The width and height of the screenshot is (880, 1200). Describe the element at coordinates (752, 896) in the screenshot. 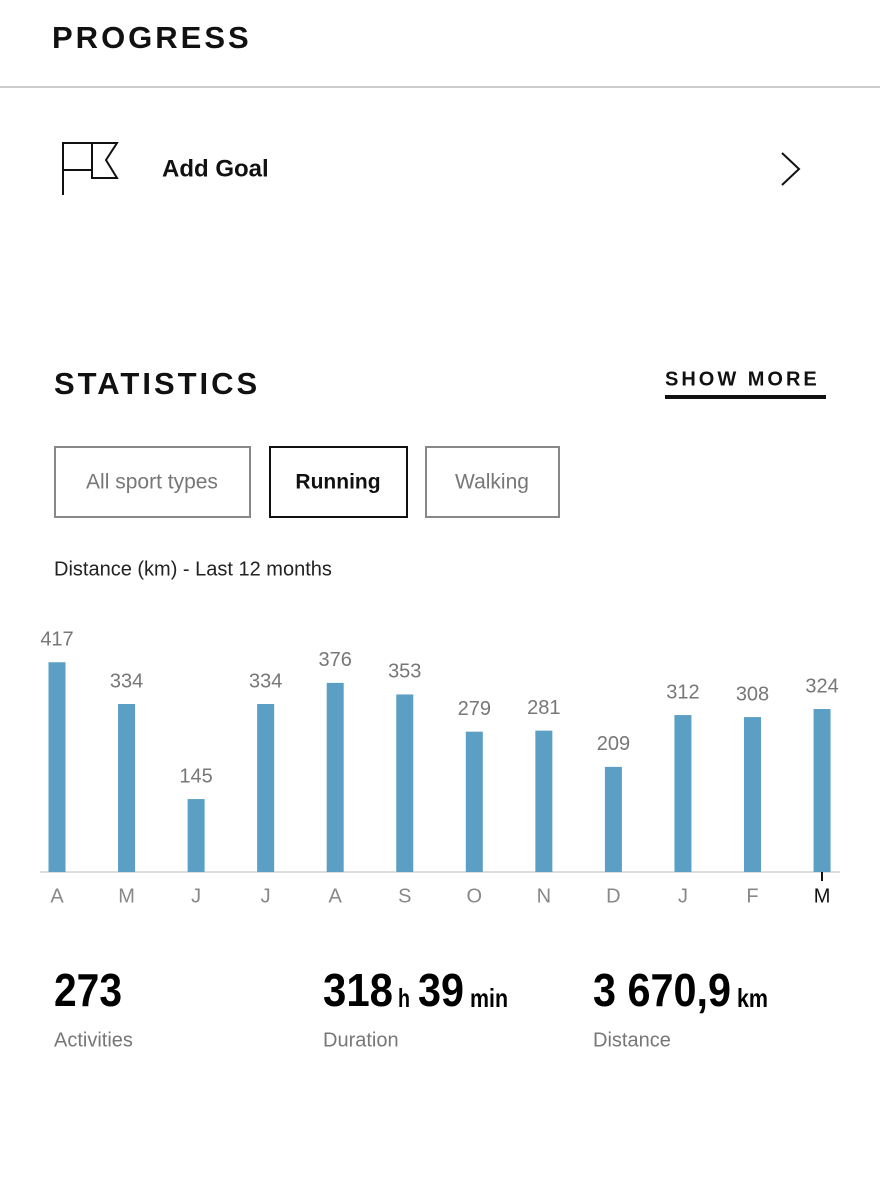

I see `x-tick-label: F` at that location.